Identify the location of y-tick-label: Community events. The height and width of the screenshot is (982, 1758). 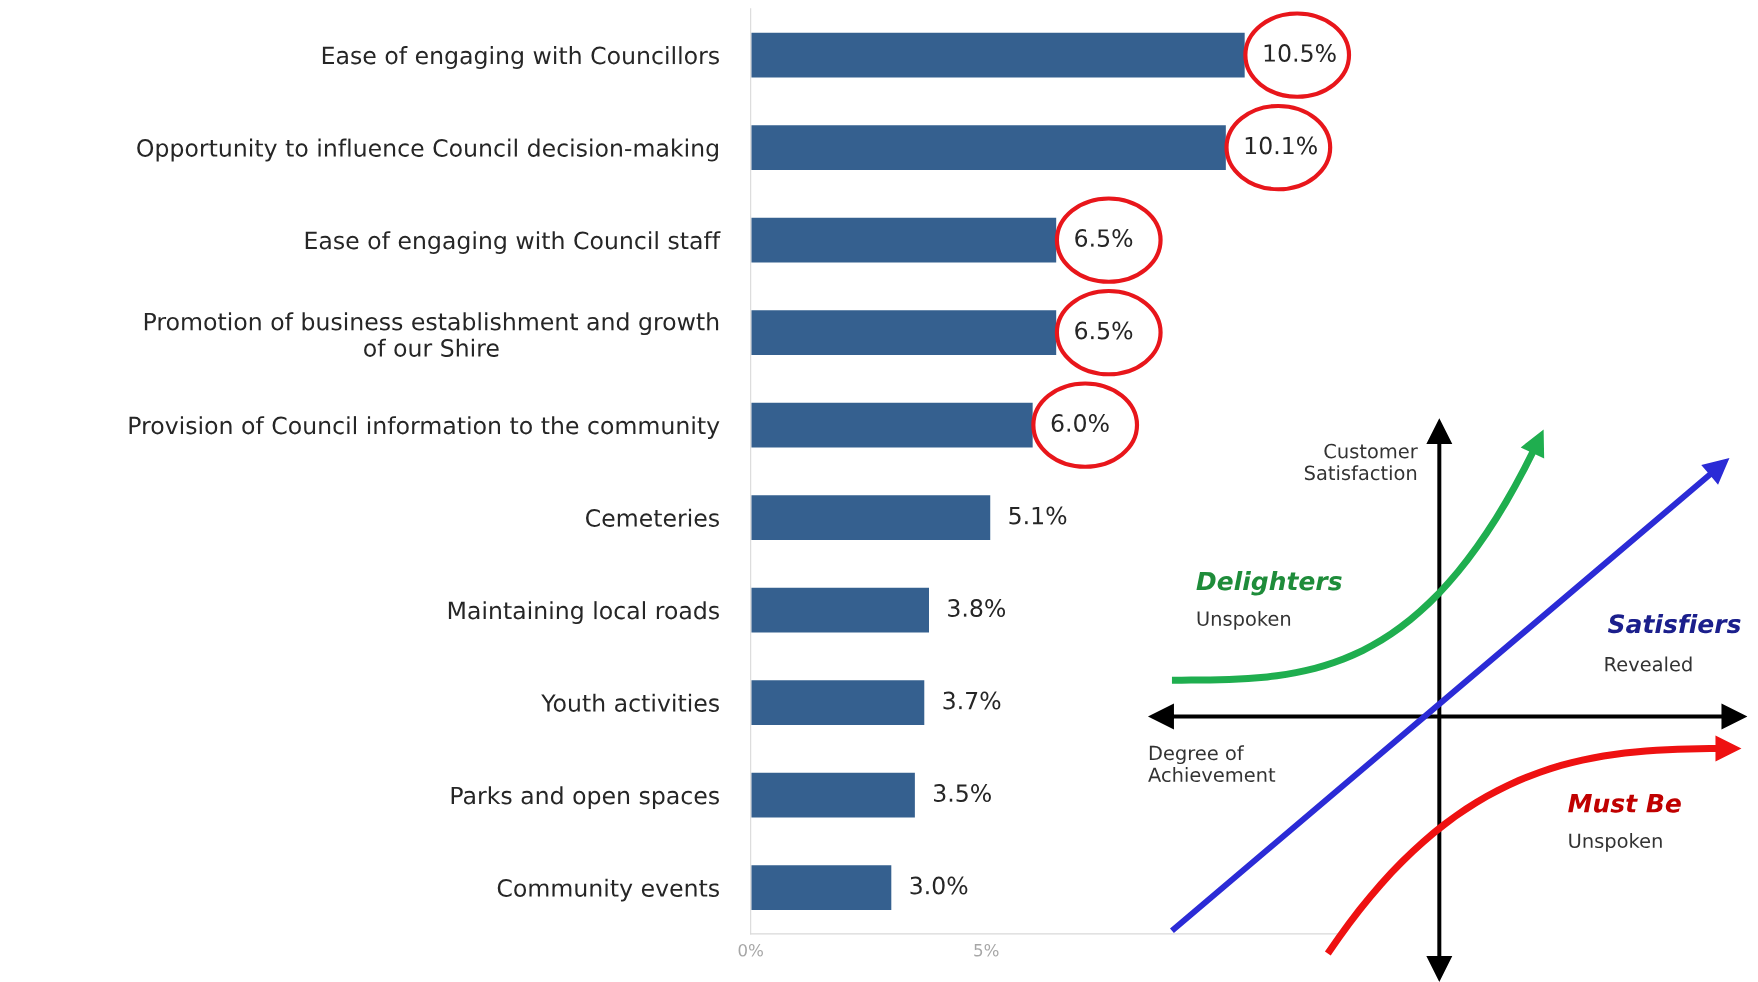
(608, 890).